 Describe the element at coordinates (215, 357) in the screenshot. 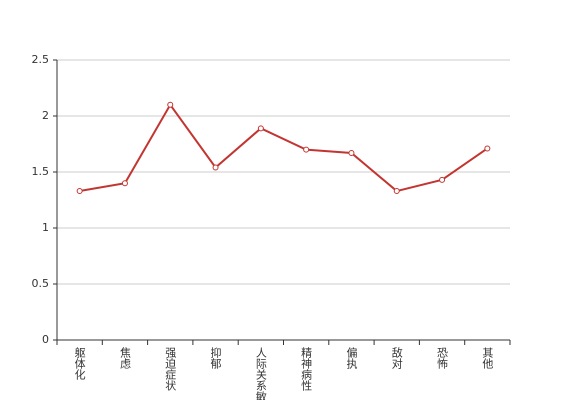

I see `x-tick-label: 抑郁` at that location.